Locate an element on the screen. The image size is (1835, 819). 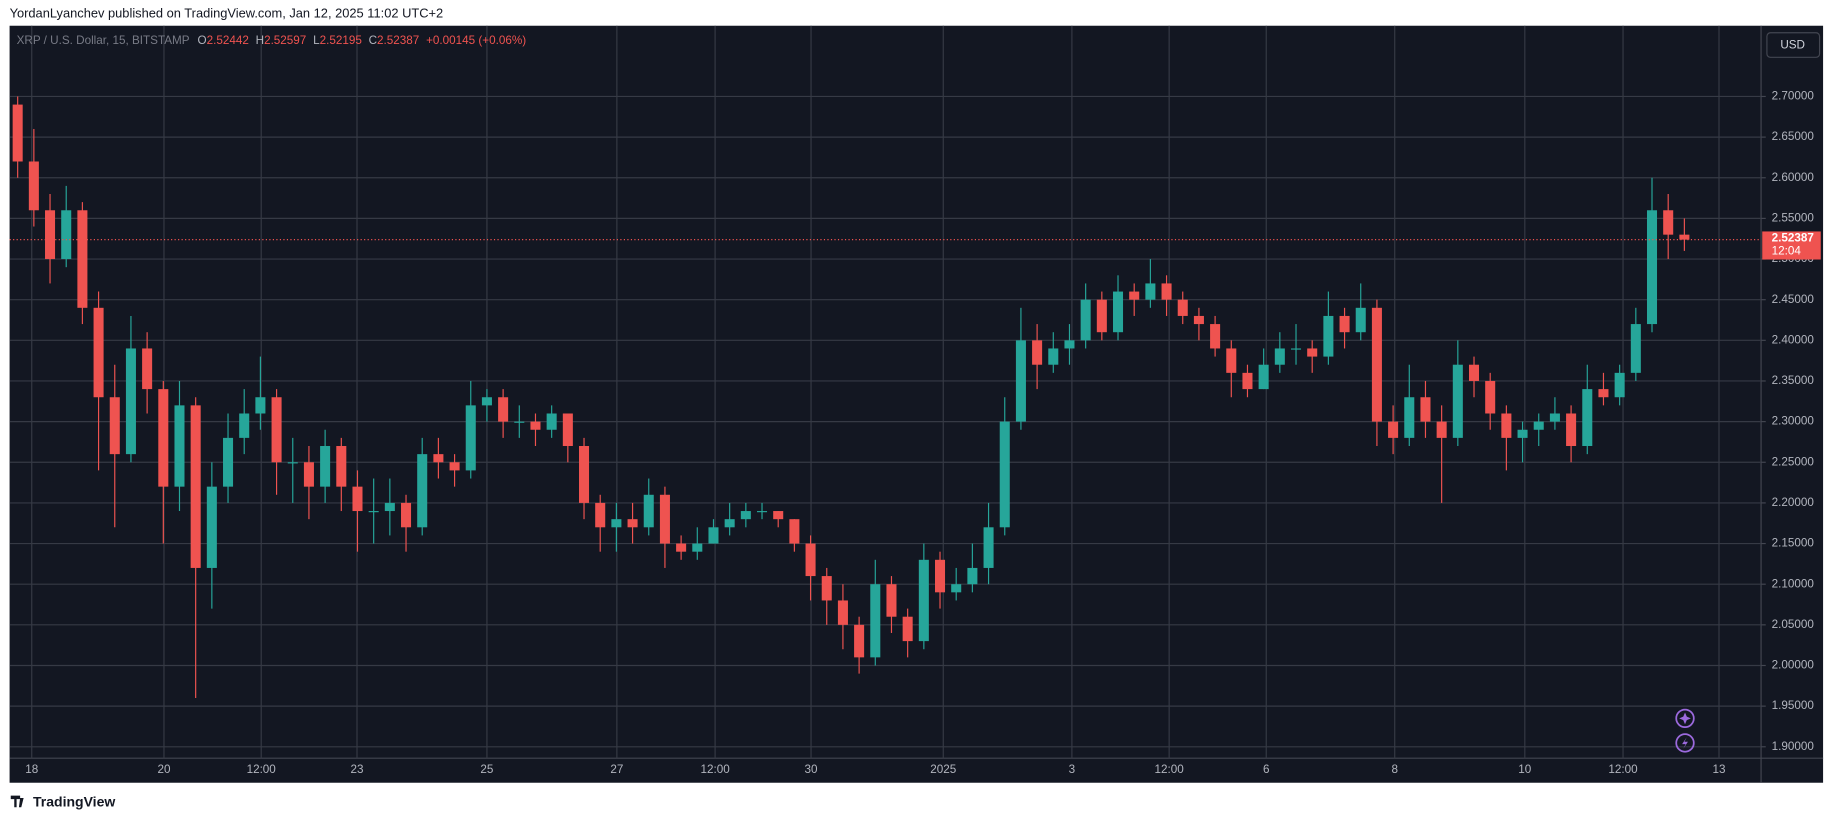
x-tick-label: 20 is located at coordinates (164, 769).